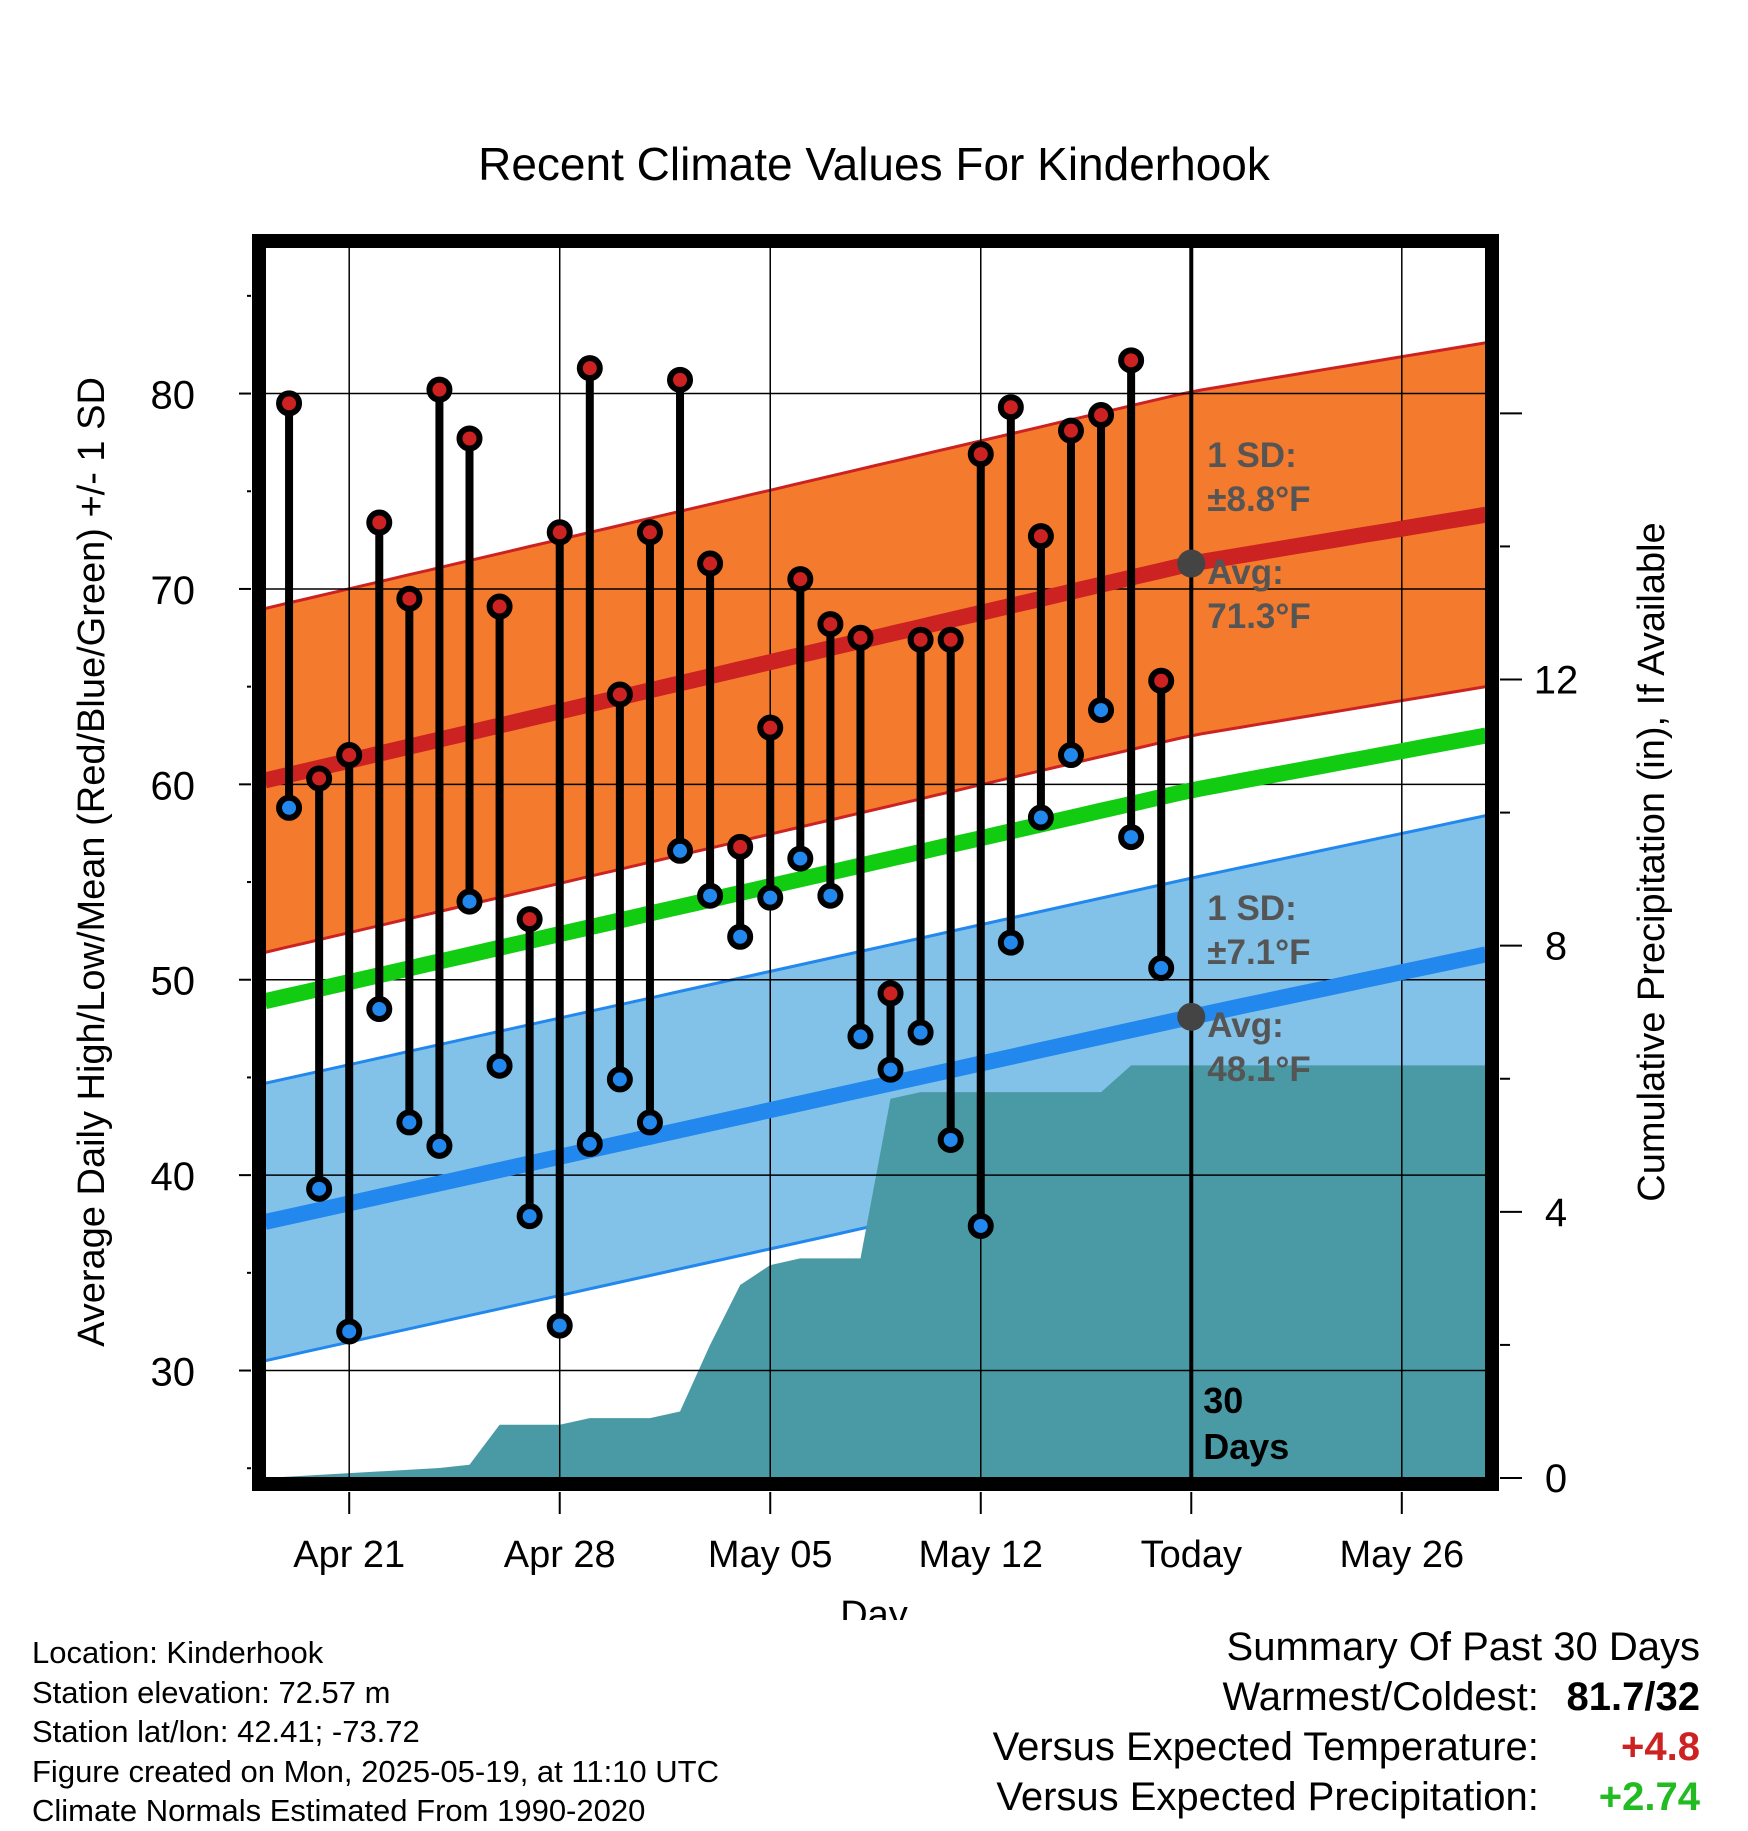  I want to click on x-tick-label: May 05, so click(770, 1555).